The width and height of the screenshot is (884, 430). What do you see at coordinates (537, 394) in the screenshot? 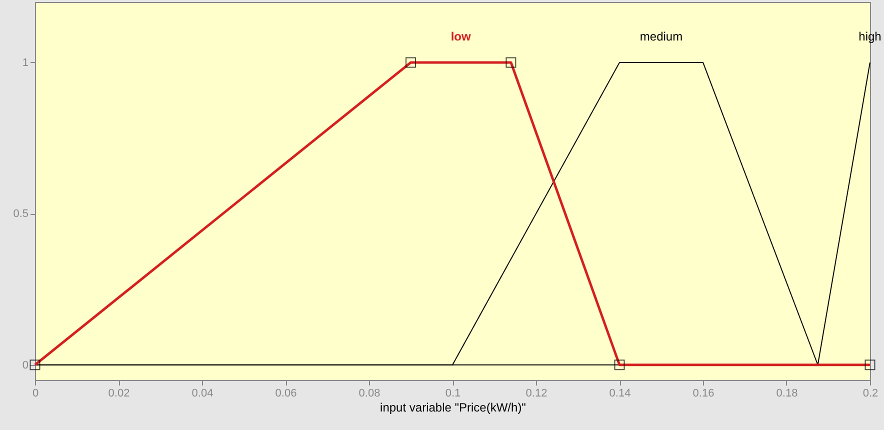
I see `x-tick-label: 0.12` at bounding box center [537, 394].